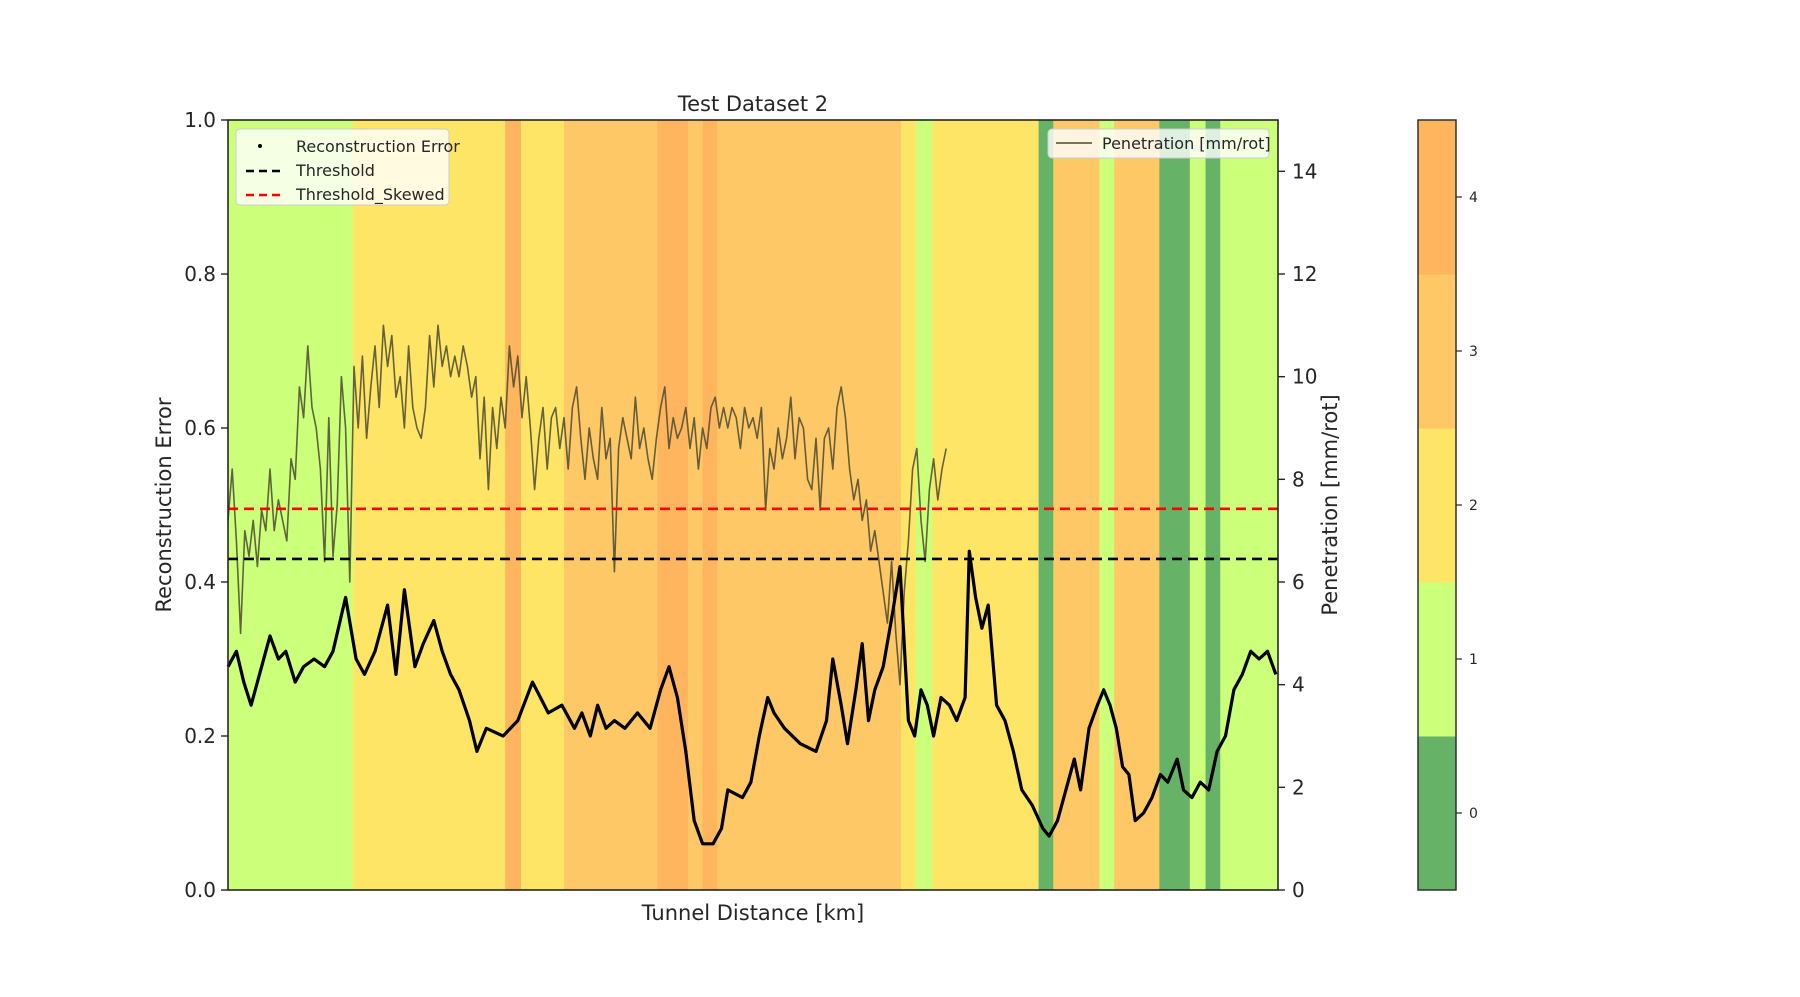  Describe the element at coordinates (206, 505) in the screenshot. I see `left-y-axis: 0.0 0.2 0.4 0.6 0.8 1.0` at that location.